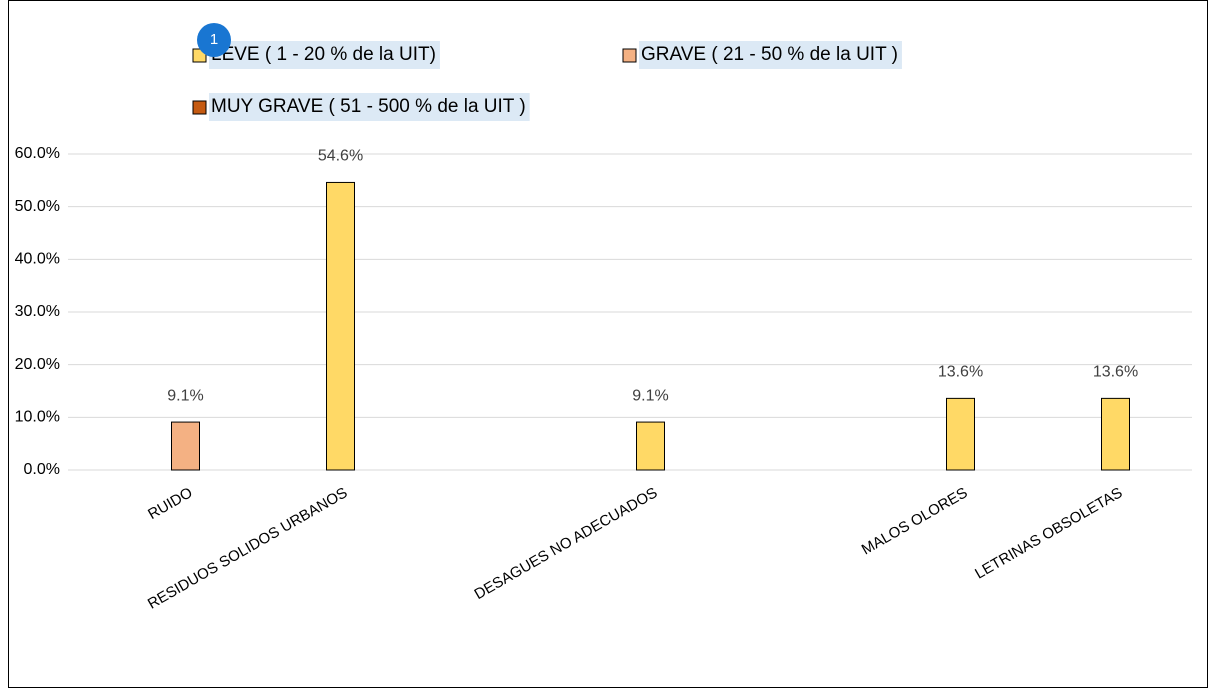  I want to click on data-label: 54.6%, so click(340, 156).